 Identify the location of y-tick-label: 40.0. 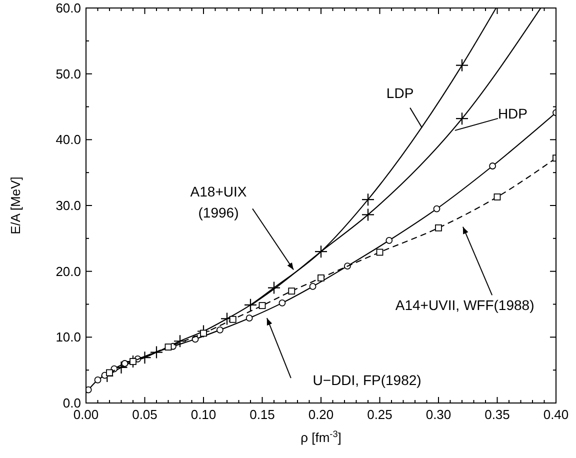
(68, 140).